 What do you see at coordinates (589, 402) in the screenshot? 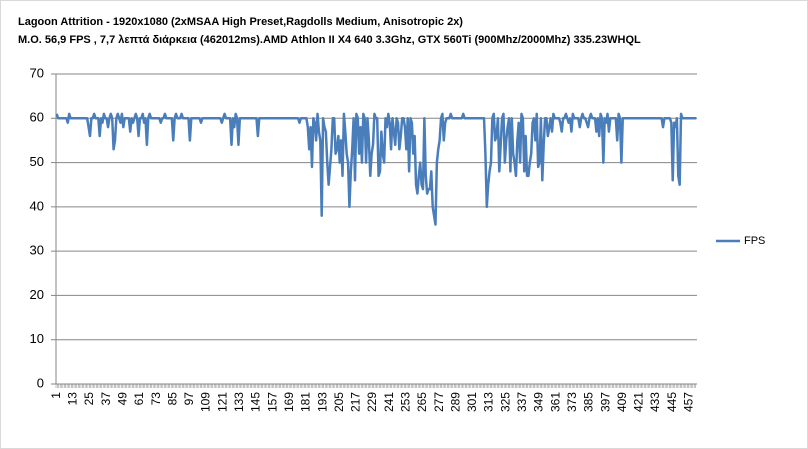
I see `x-tick-label: 385` at bounding box center [589, 402].